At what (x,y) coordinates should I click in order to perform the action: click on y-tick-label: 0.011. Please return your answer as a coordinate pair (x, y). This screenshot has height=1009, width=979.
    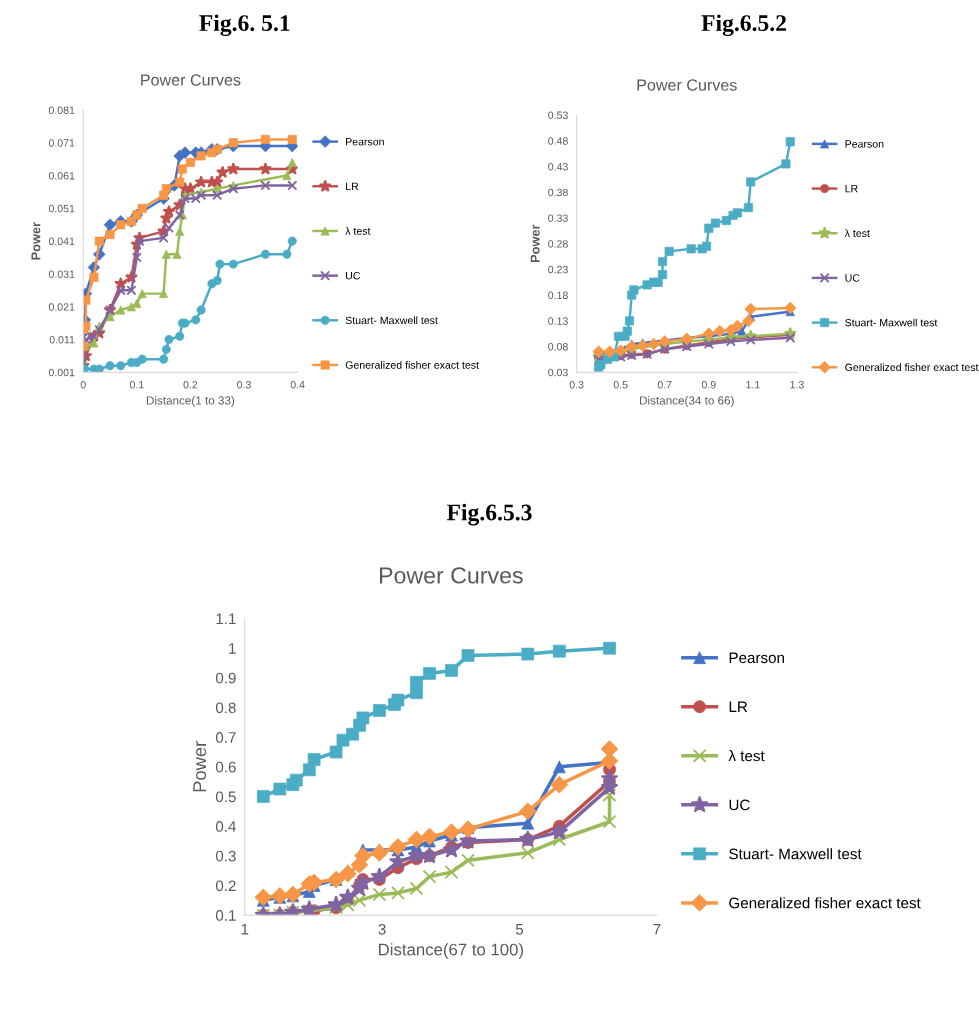
    Looking at the image, I should click on (62, 339).